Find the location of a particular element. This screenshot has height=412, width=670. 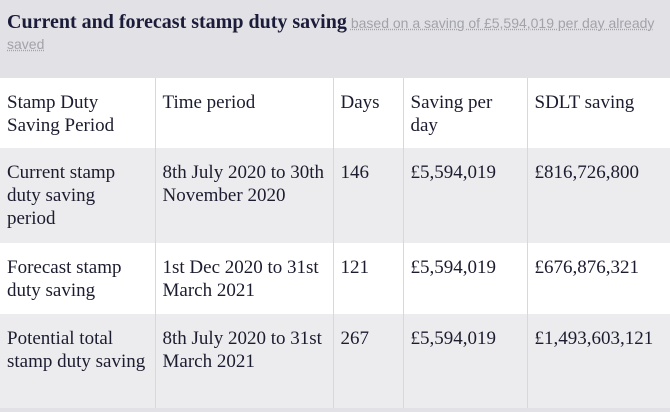

table-cell: £816,726,800 is located at coordinates (598, 195).